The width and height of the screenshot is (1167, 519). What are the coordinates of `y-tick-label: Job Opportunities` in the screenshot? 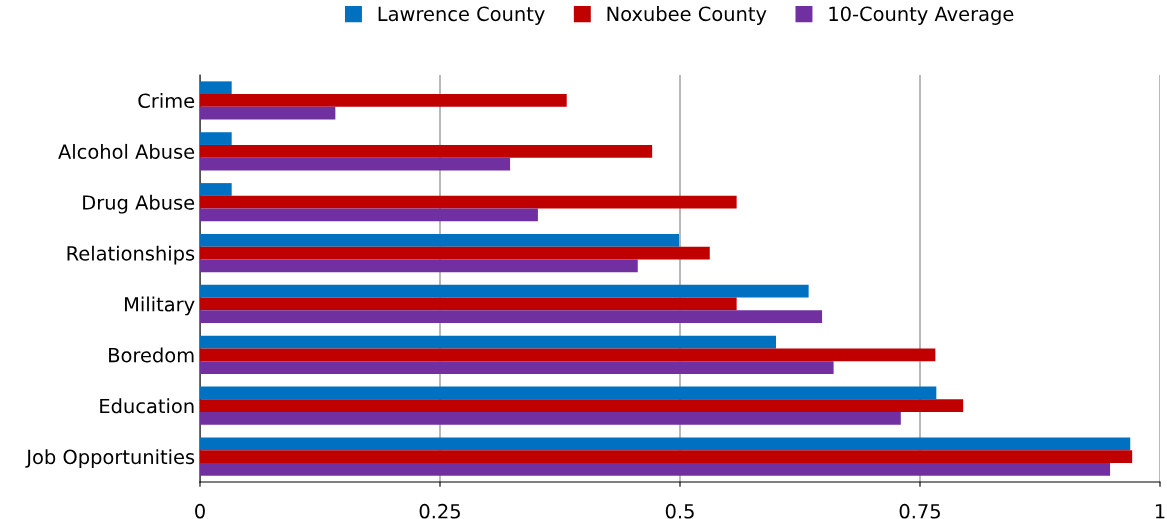 It's located at (110, 458).